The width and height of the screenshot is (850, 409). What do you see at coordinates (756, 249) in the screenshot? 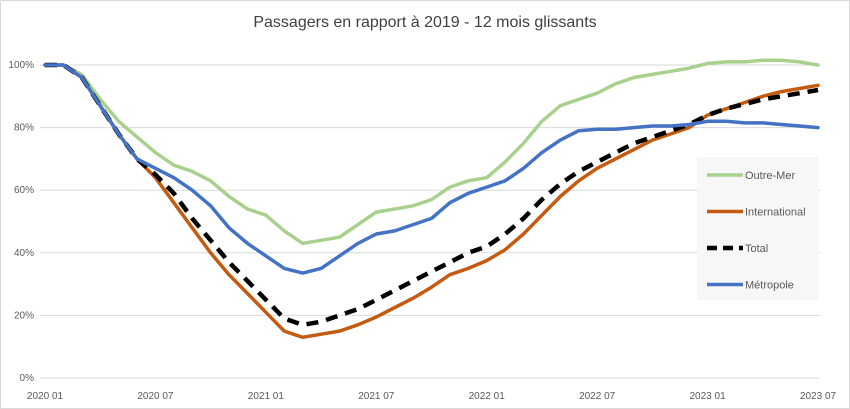
I see `legend-label: Total` at bounding box center [756, 249].